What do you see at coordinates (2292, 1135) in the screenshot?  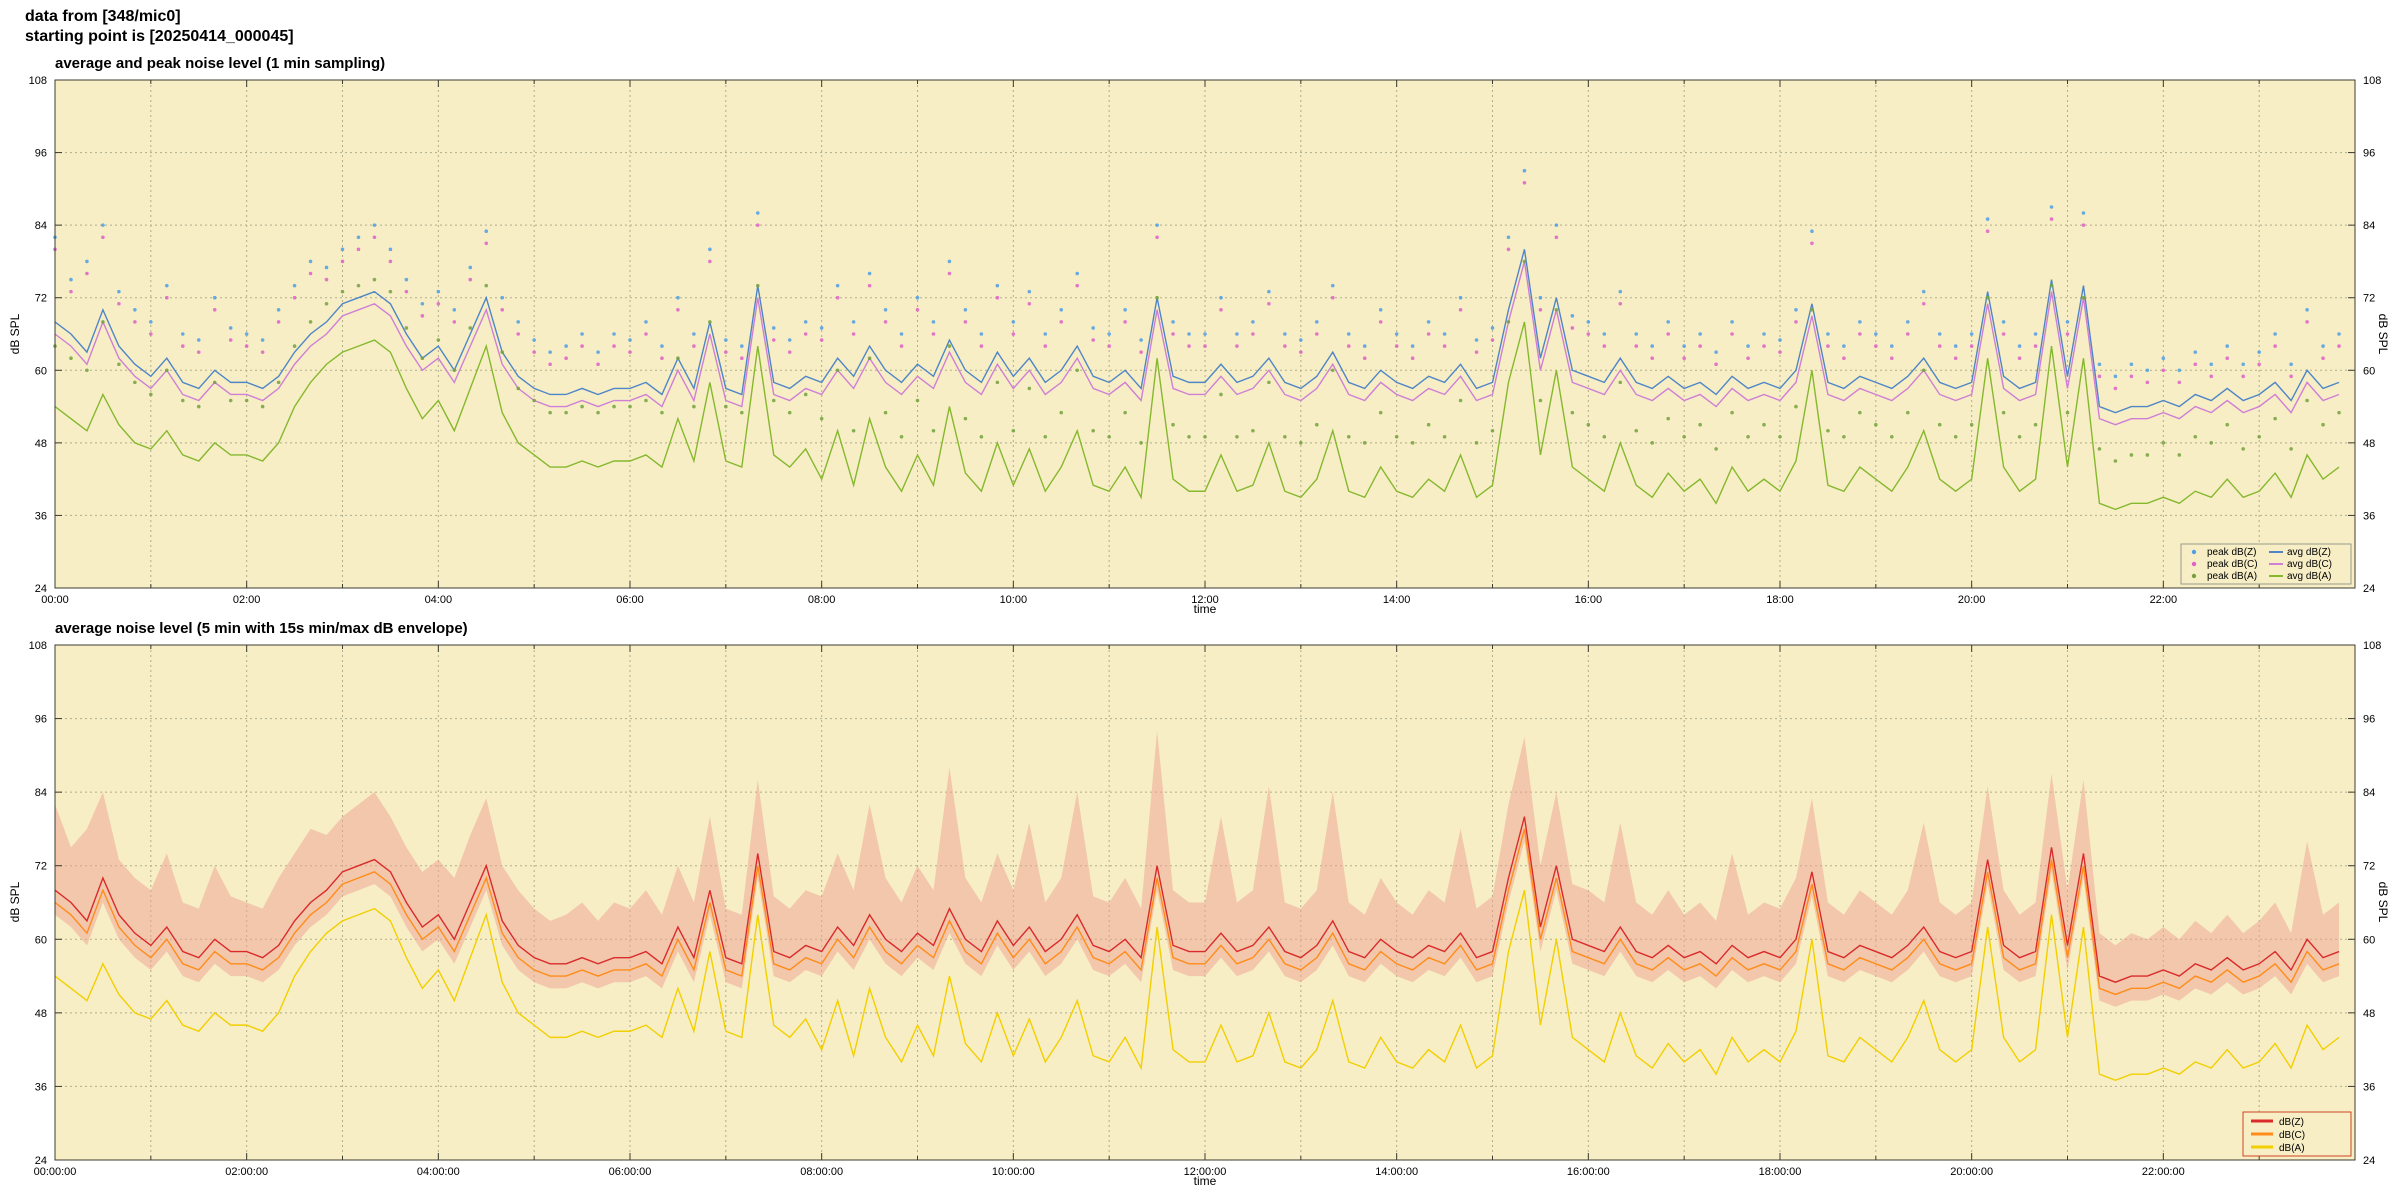 I see `svg-text: dB(C)` at bounding box center [2292, 1135].